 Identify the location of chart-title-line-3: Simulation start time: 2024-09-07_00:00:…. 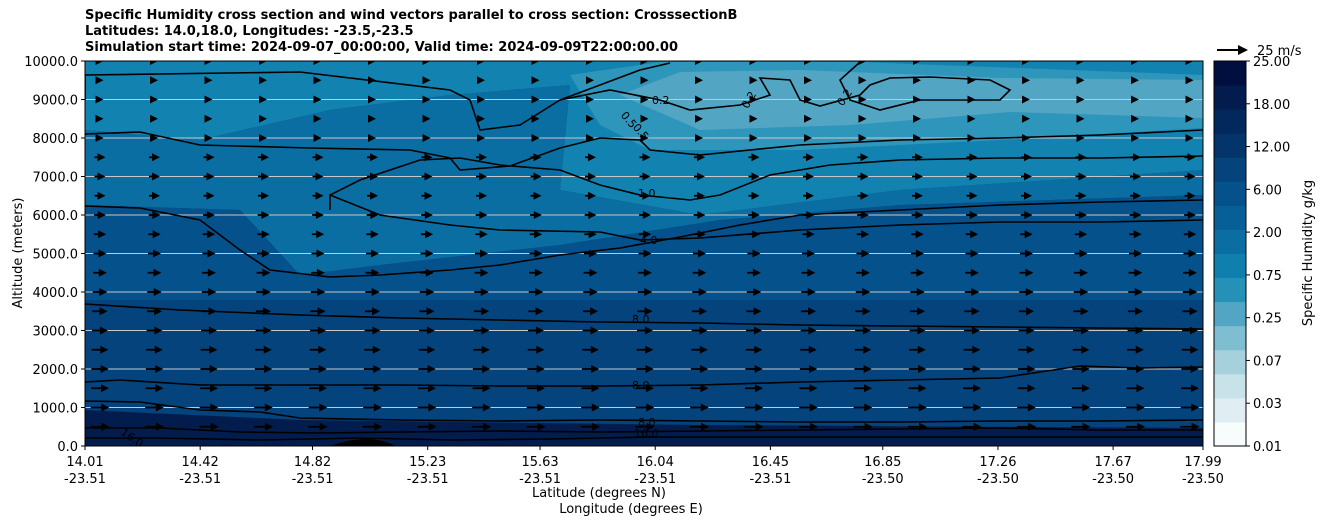
(381, 47).